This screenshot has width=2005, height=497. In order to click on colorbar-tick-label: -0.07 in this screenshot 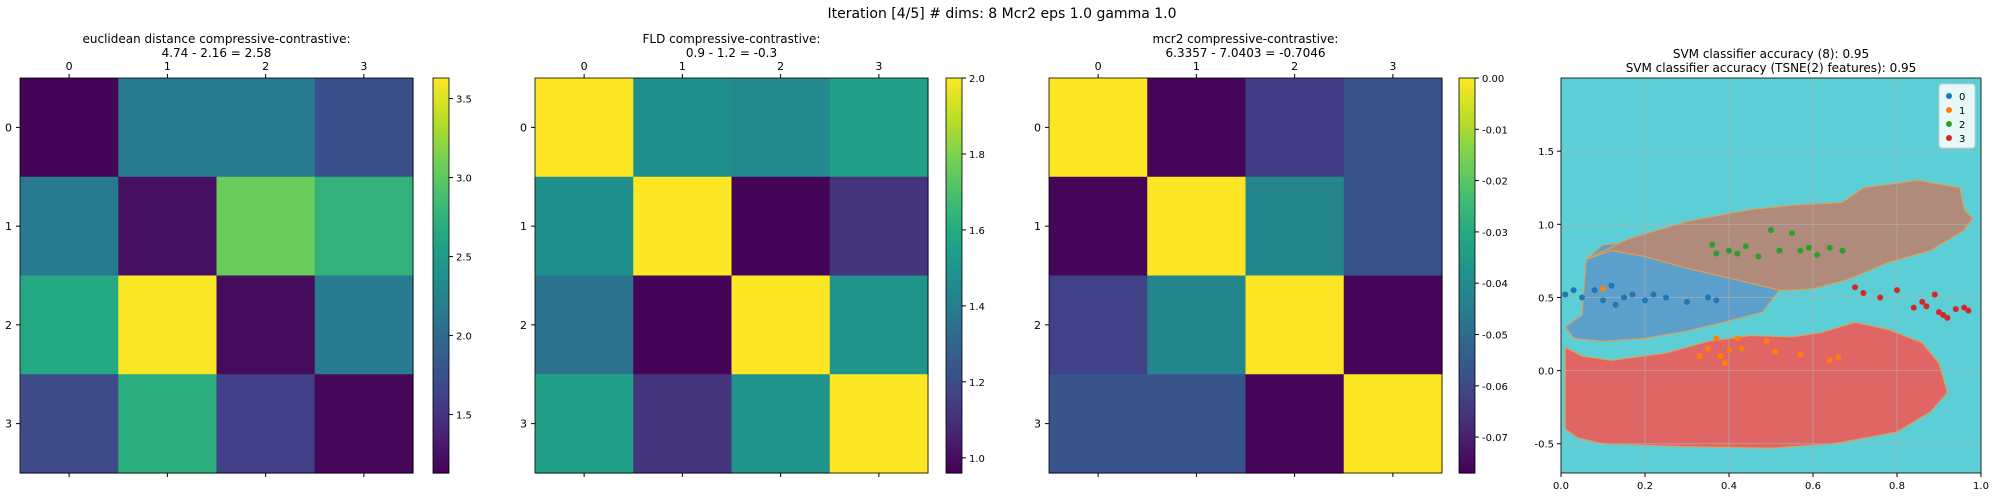, I will do `click(1495, 438)`.